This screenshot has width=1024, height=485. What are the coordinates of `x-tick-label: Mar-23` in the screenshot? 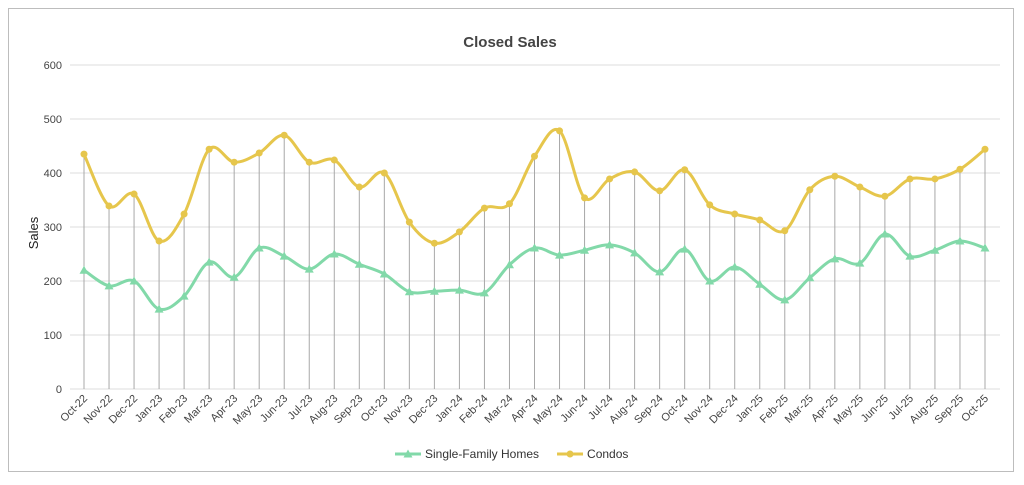 It's located at (198, 409).